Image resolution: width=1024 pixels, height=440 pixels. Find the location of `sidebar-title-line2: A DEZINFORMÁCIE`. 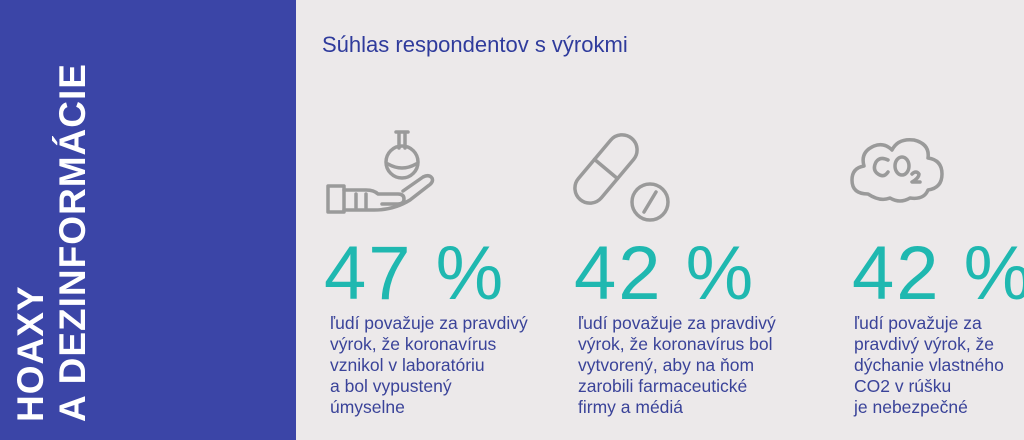

sidebar-title-line2: A DEZINFORMÁCIE is located at coordinates (72, 242).